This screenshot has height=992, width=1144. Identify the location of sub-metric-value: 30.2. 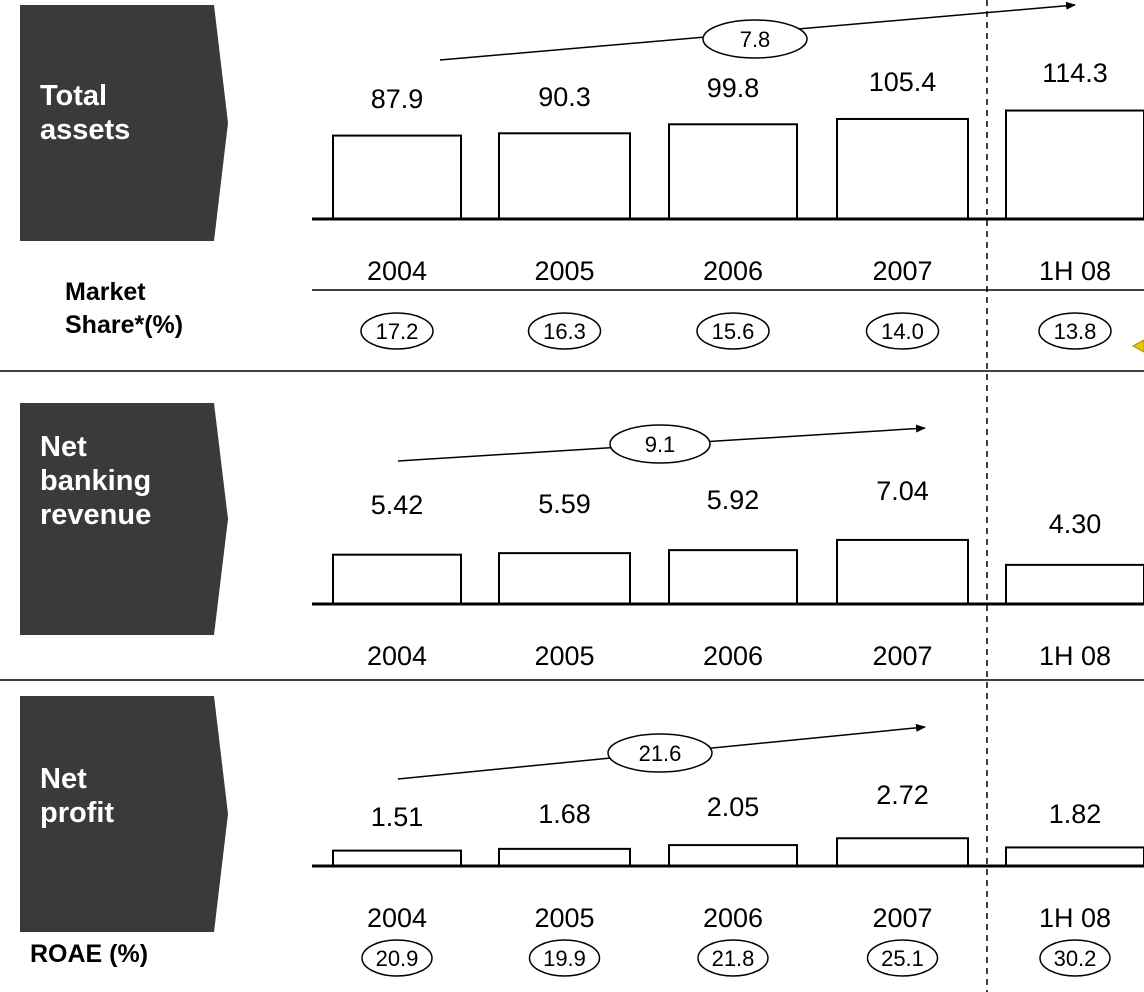
(1075, 958).